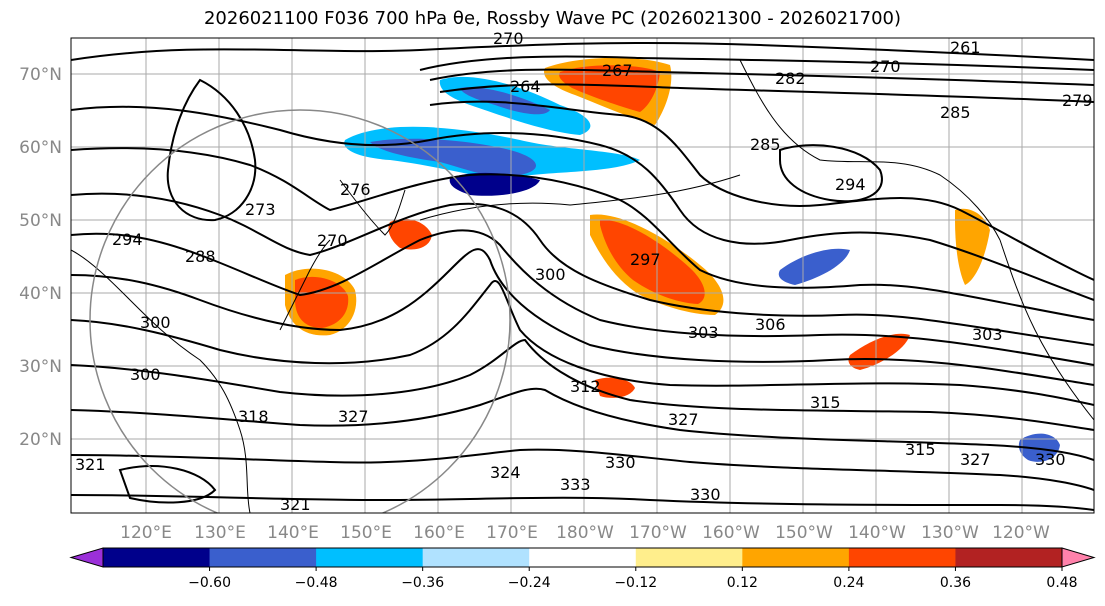 The width and height of the screenshot is (1105, 606). I want to click on colorbar-tick-label: −0.60, so click(209, 583).